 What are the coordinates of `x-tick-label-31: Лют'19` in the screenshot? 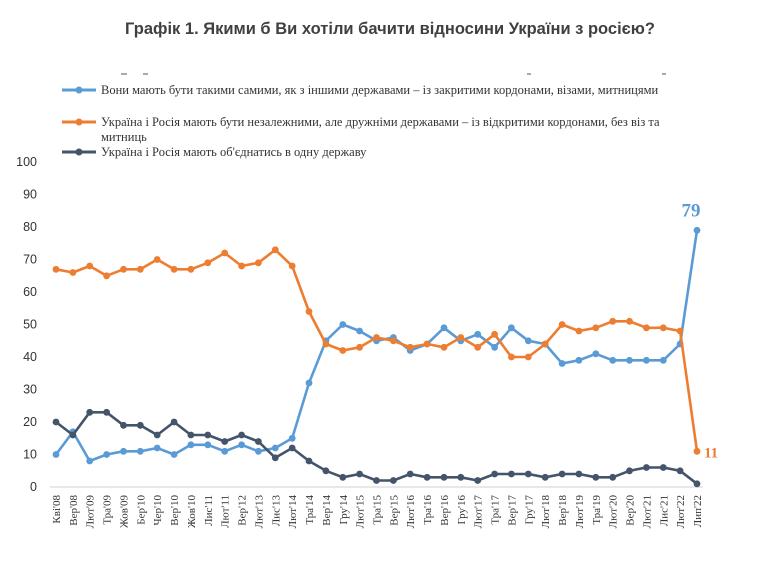 It's located at (580, 512).